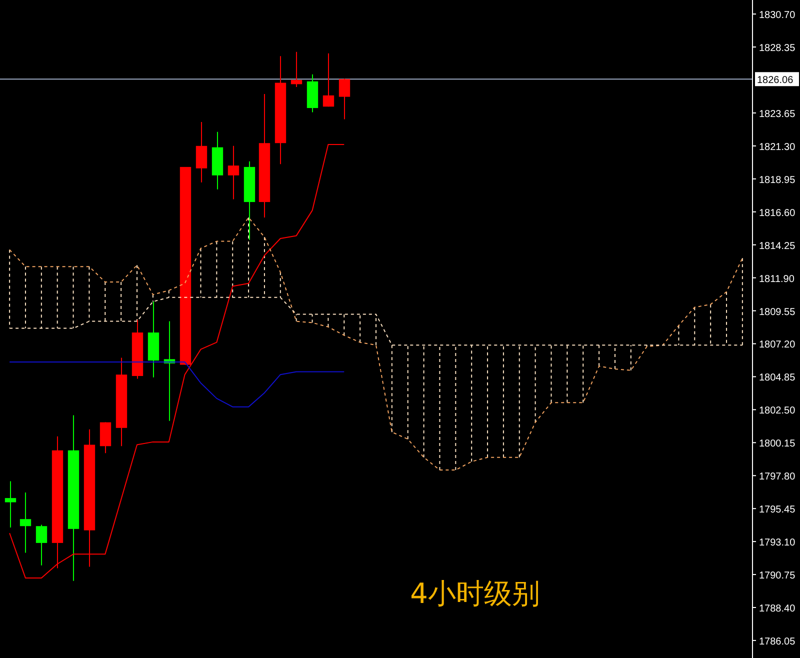 The image size is (800, 658). I want to click on y-tick-label: 1797.80, so click(777, 477).